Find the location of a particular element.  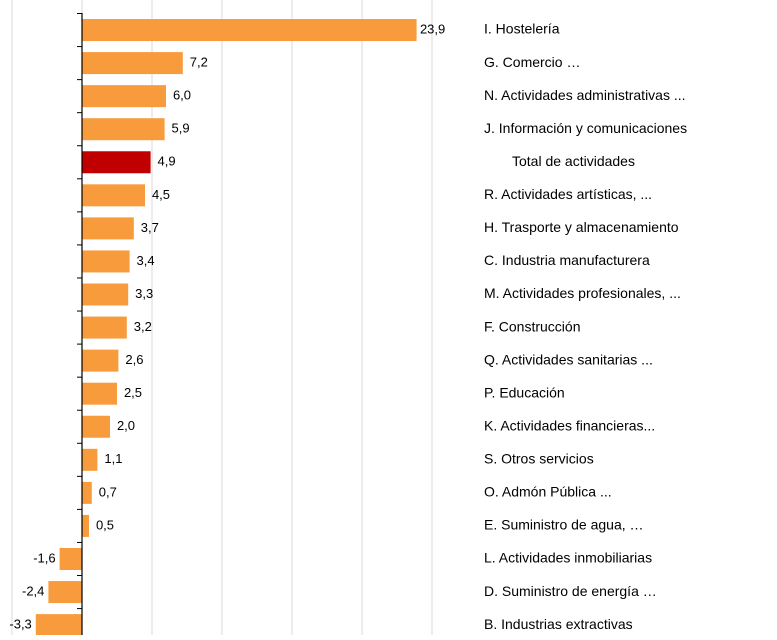

category-label: L. Actividades inmobiliarias is located at coordinates (568, 558).